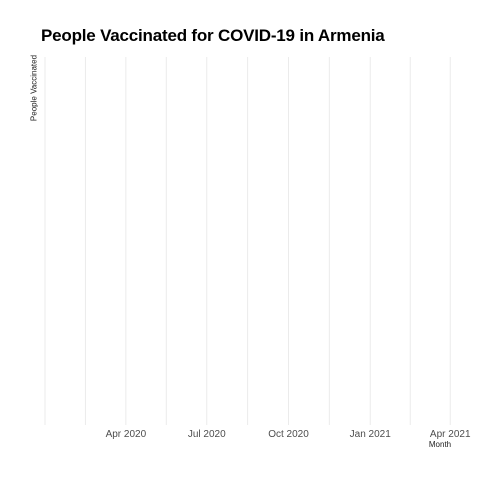 The image size is (480, 480). Describe the element at coordinates (440, 444) in the screenshot. I see `x-axis-label: Month` at that location.